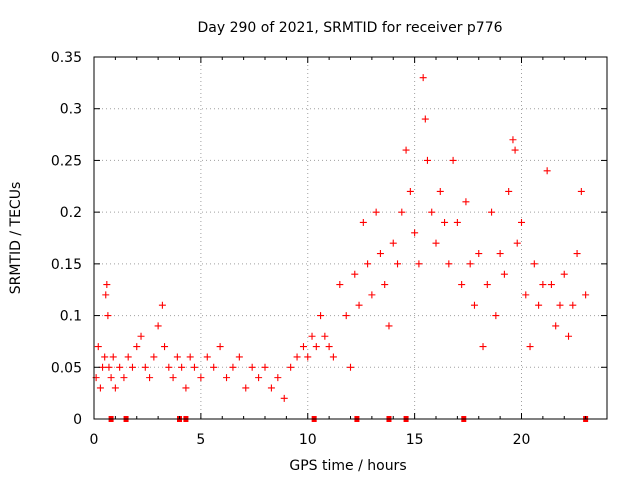 Image resolution: width=640 pixels, height=480 pixels. I want to click on y-tick-label: 0.3, so click(71, 110).